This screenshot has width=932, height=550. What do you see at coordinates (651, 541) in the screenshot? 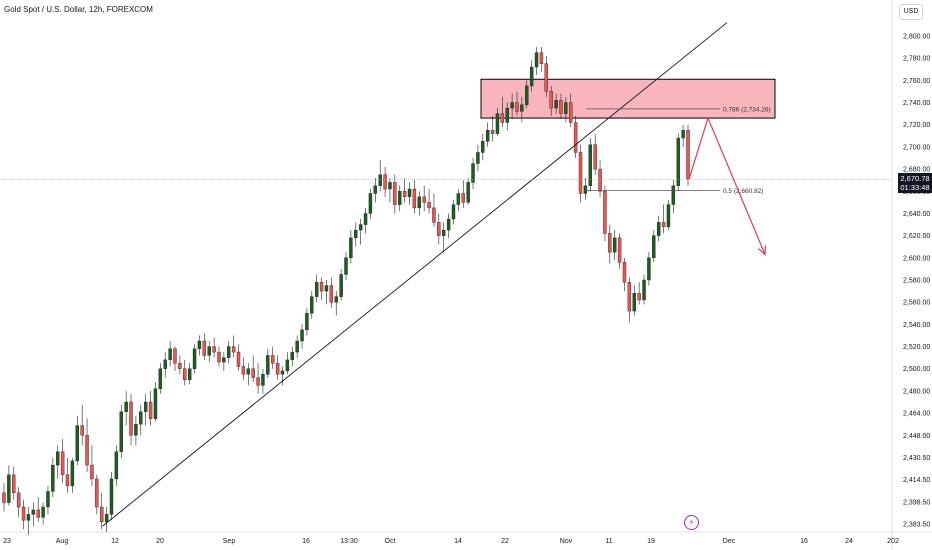
I see `x-tick-label: 19` at bounding box center [651, 541].